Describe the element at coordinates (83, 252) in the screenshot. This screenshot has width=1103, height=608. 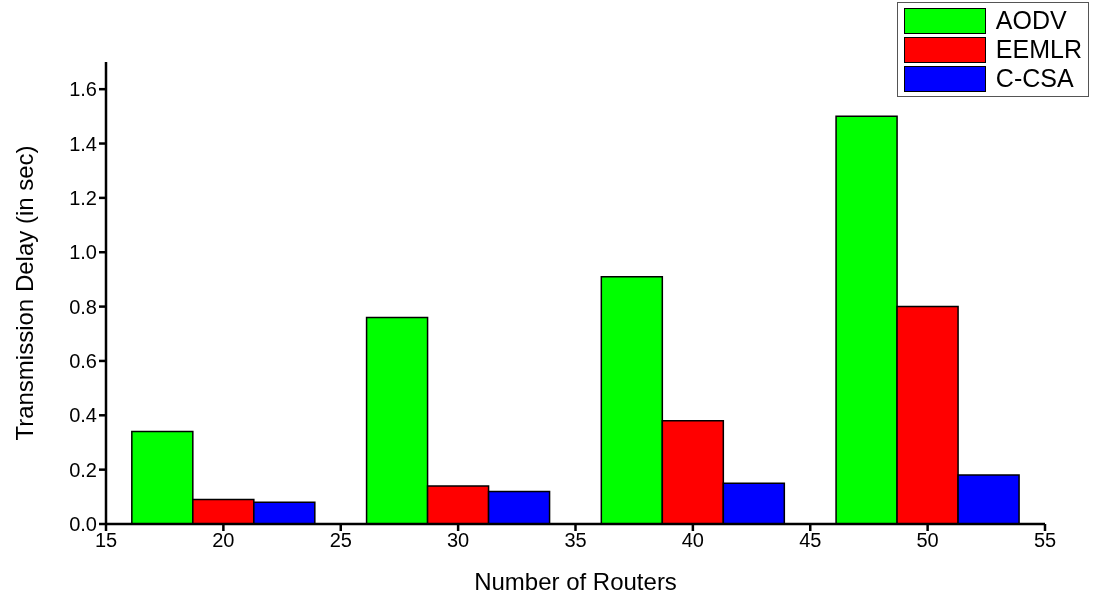
I see `y-tick-label: 1.0` at that location.